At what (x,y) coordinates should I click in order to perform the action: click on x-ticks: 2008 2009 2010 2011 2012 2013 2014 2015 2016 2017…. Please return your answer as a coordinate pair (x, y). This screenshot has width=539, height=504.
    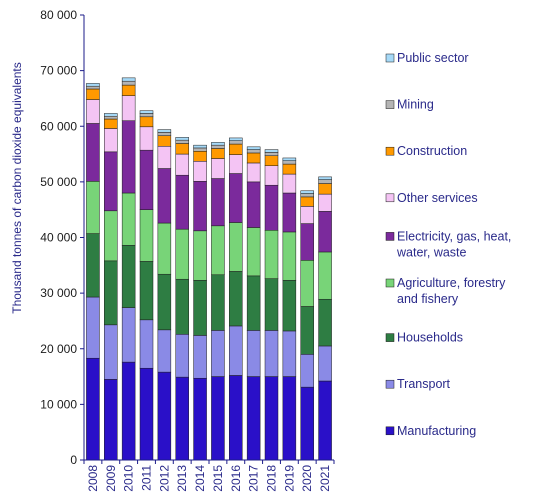
    Looking at the image, I should click on (209, 476).